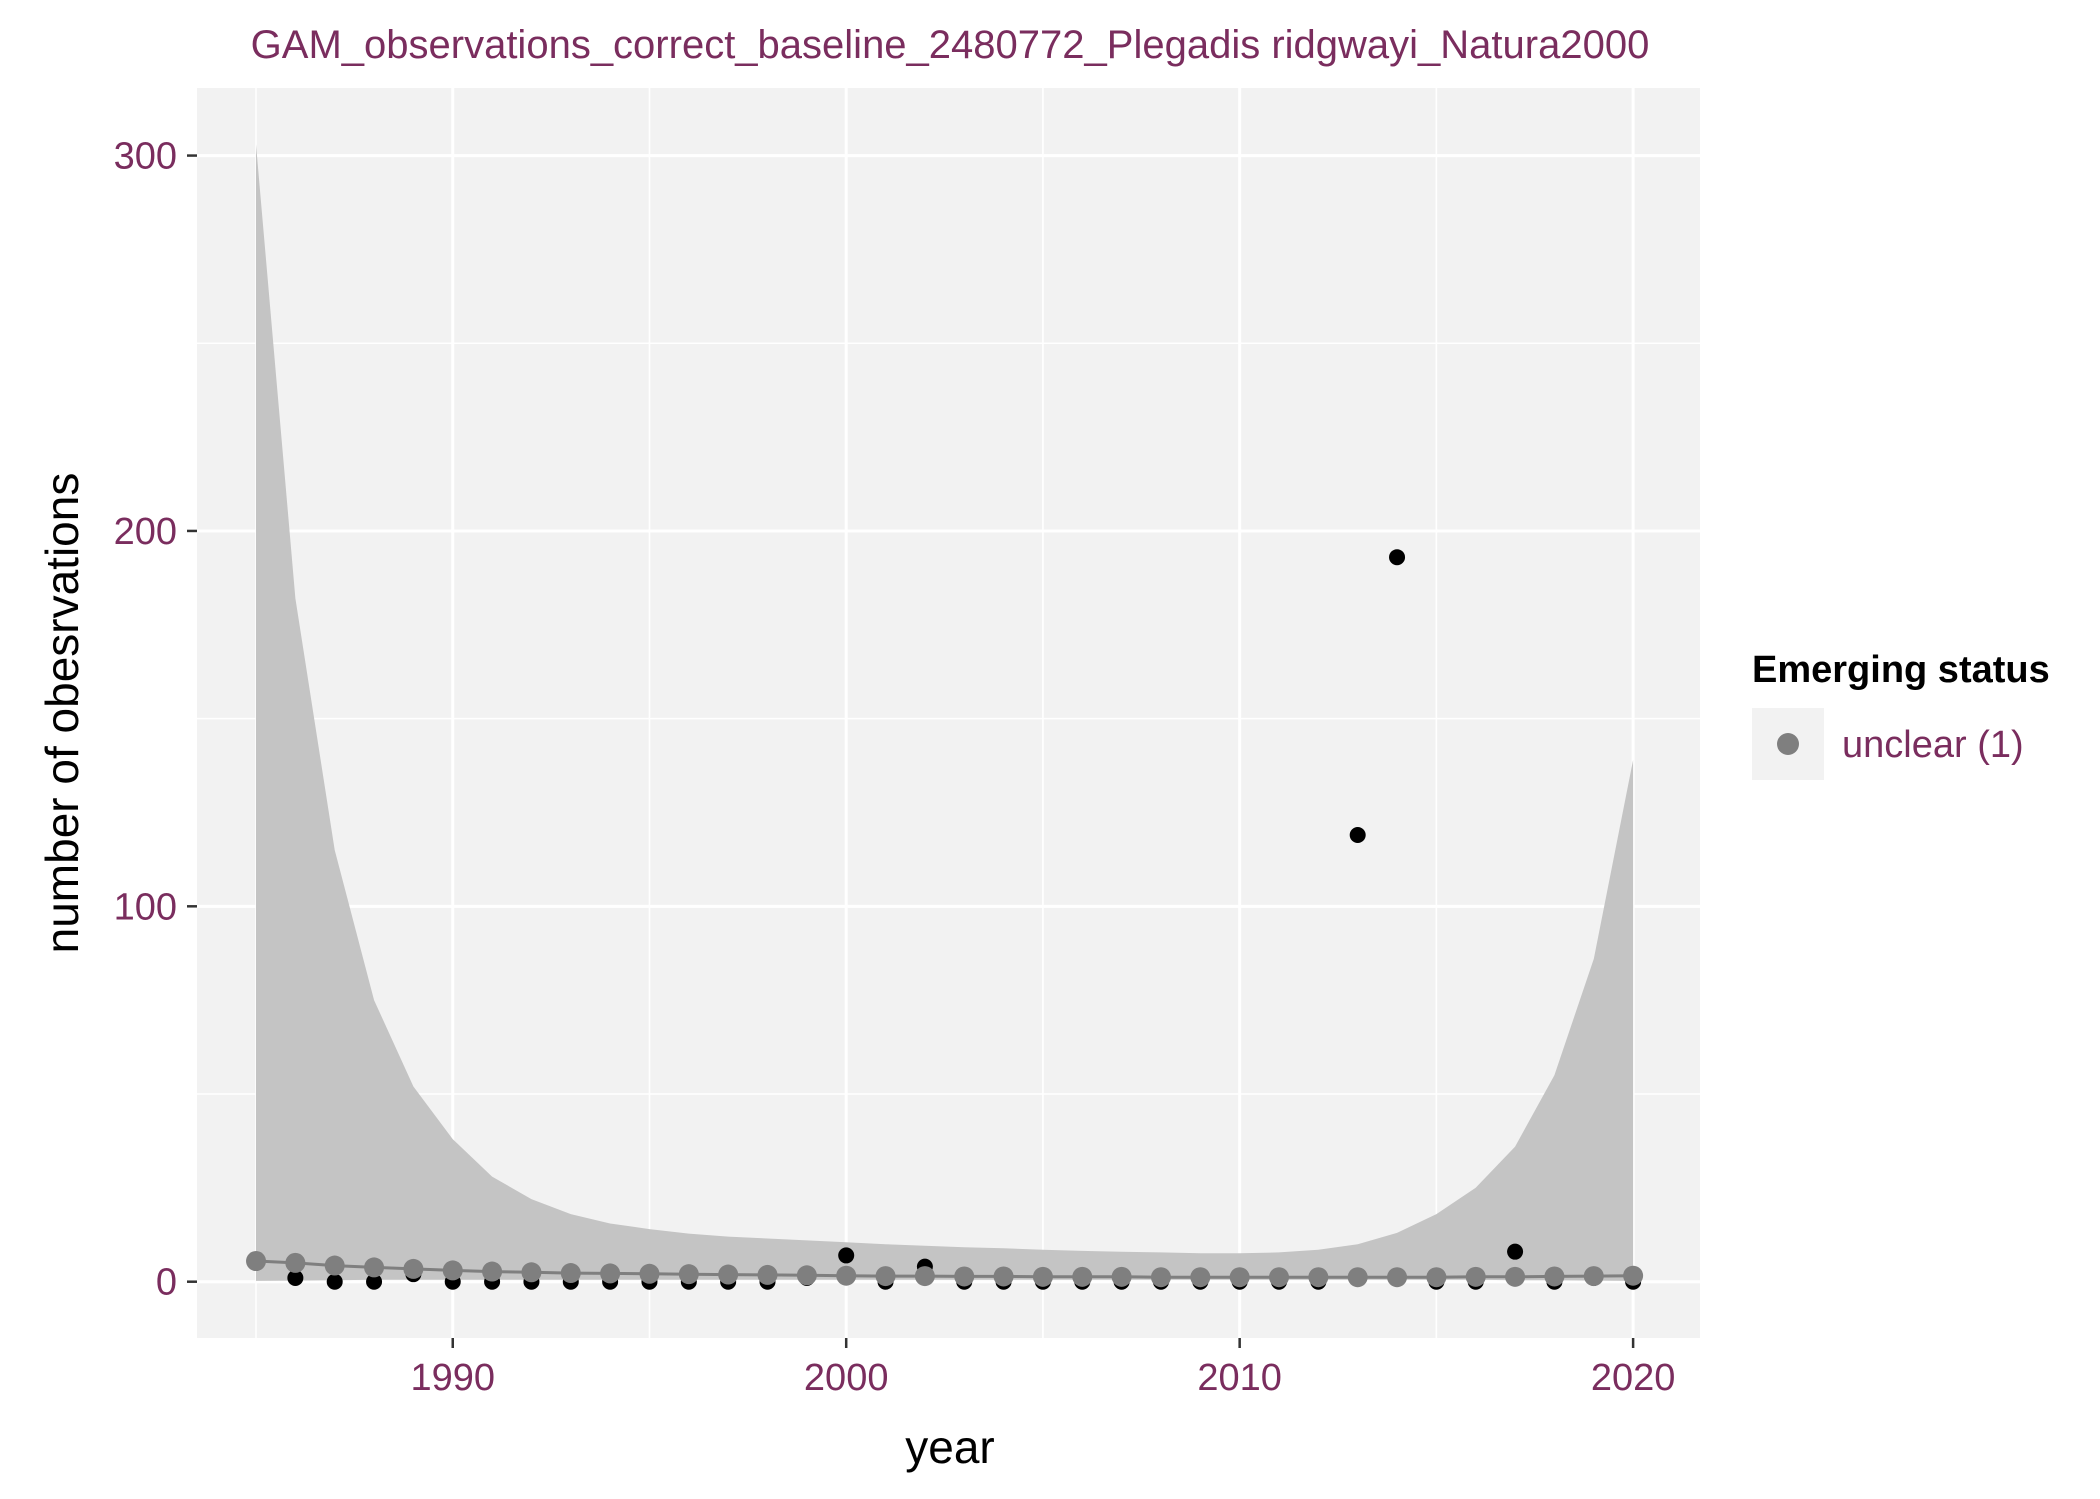  I want to click on y-tick-label-3: 300, so click(145, 157).